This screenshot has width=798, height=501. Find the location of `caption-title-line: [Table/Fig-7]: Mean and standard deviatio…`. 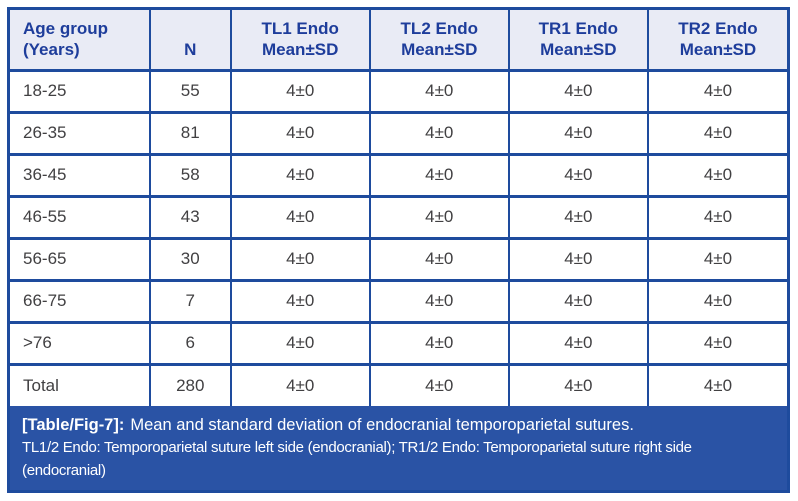

caption-title-line: [Table/Fig-7]: Mean and standard deviatio… is located at coordinates (398, 425).